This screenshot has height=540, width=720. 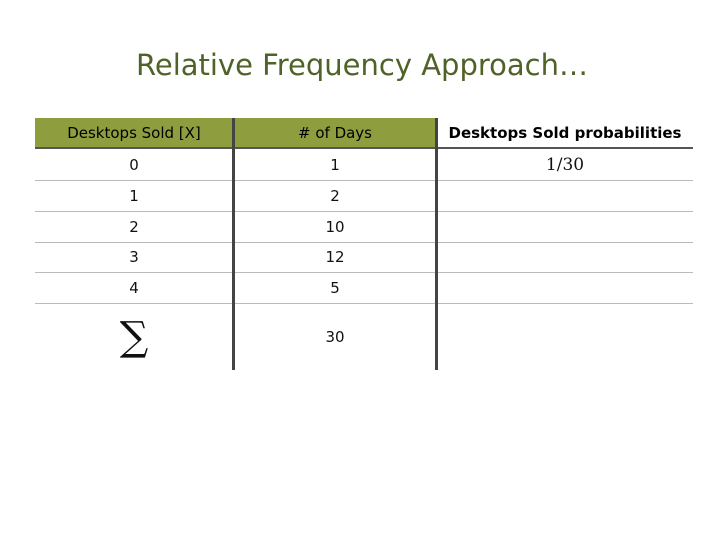 I want to click on table-cell: 10, so click(x=335, y=226).